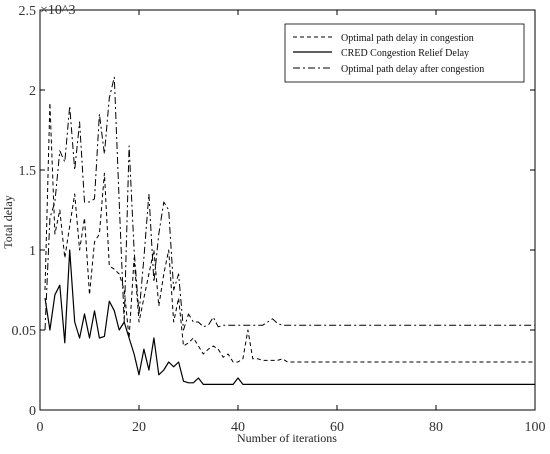 This screenshot has width=550, height=454. I want to click on legend-label-congestion: Optimal path delay in congestion, so click(407, 38).